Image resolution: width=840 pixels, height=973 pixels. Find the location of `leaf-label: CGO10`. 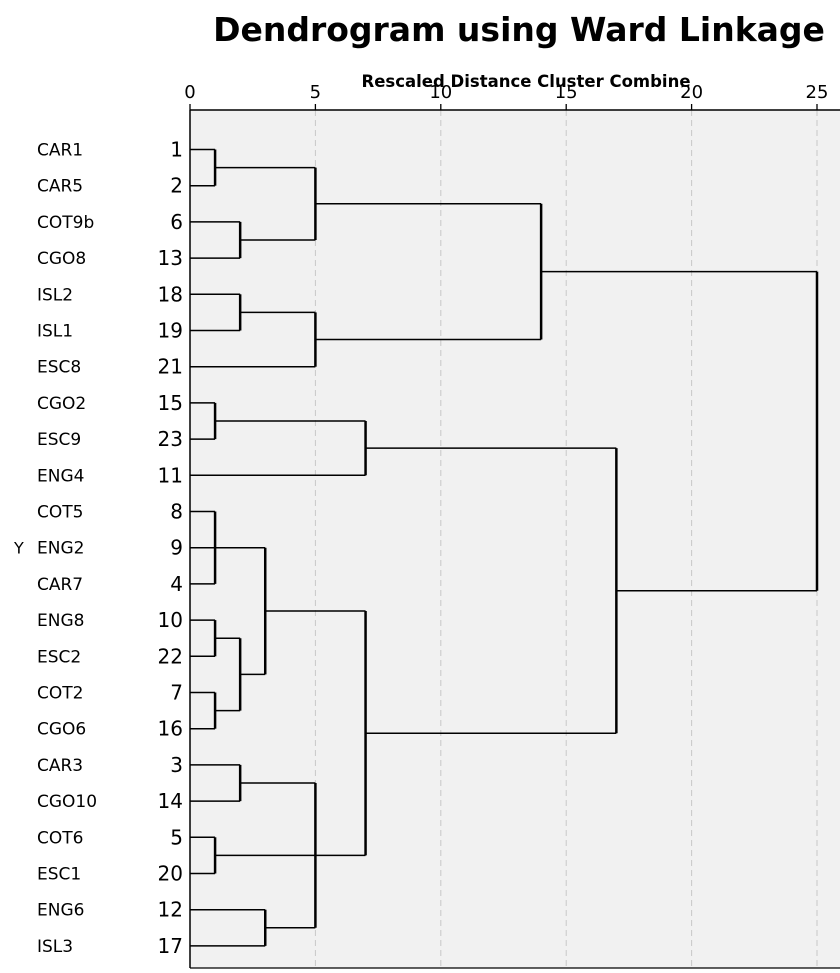

leaf-label: CGO10 is located at coordinates (67, 802).